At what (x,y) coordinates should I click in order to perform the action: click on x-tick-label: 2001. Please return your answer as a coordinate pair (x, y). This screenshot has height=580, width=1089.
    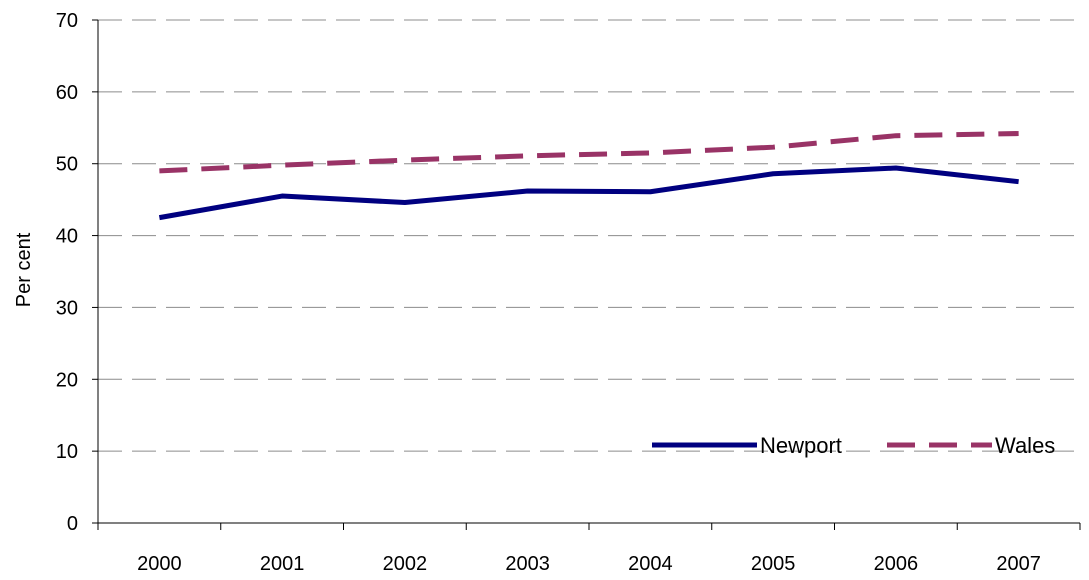
    Looking at the image, I should click on (282, 564).